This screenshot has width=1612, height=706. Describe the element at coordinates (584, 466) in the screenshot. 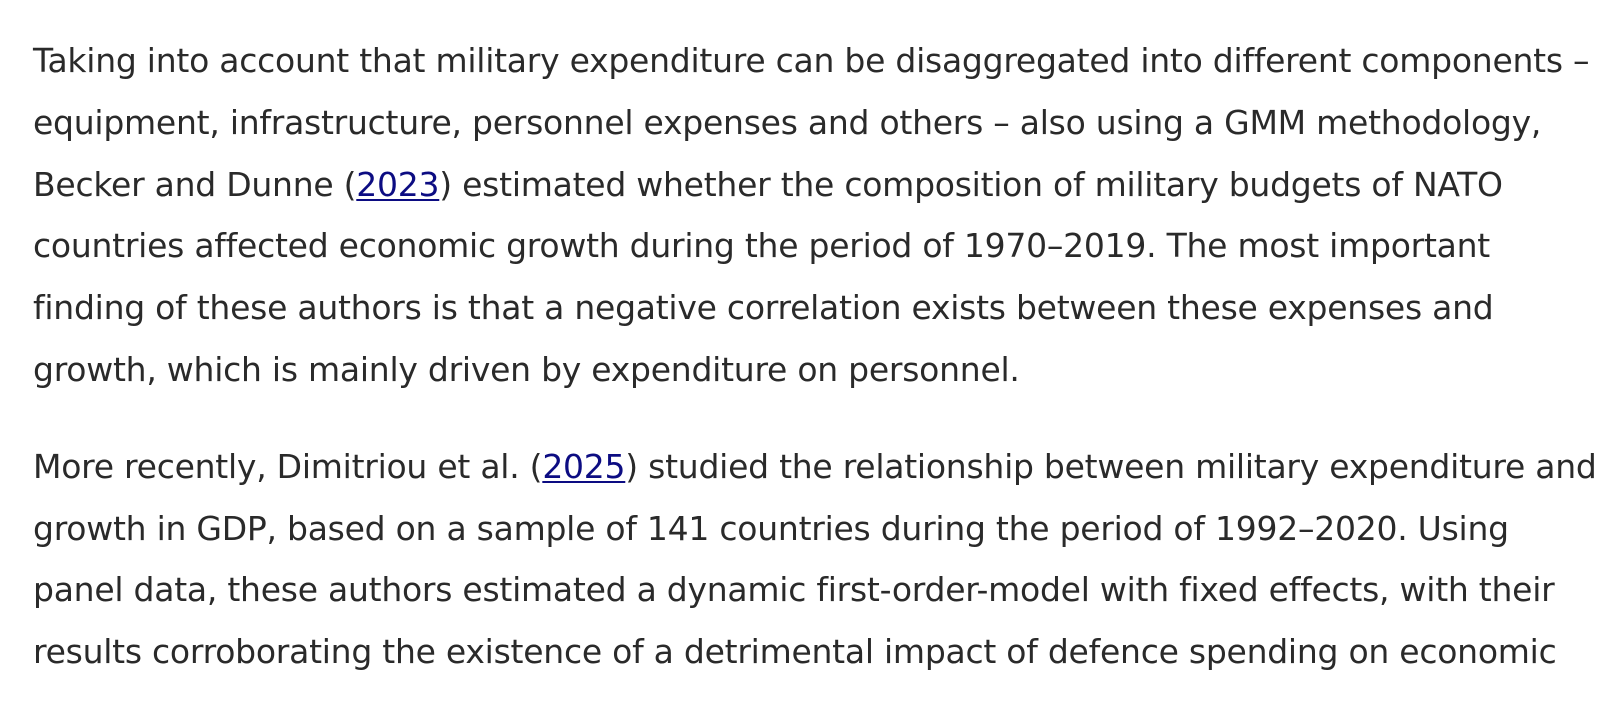

I see `citation-link-dimitriou-2025: 2025` at that location.